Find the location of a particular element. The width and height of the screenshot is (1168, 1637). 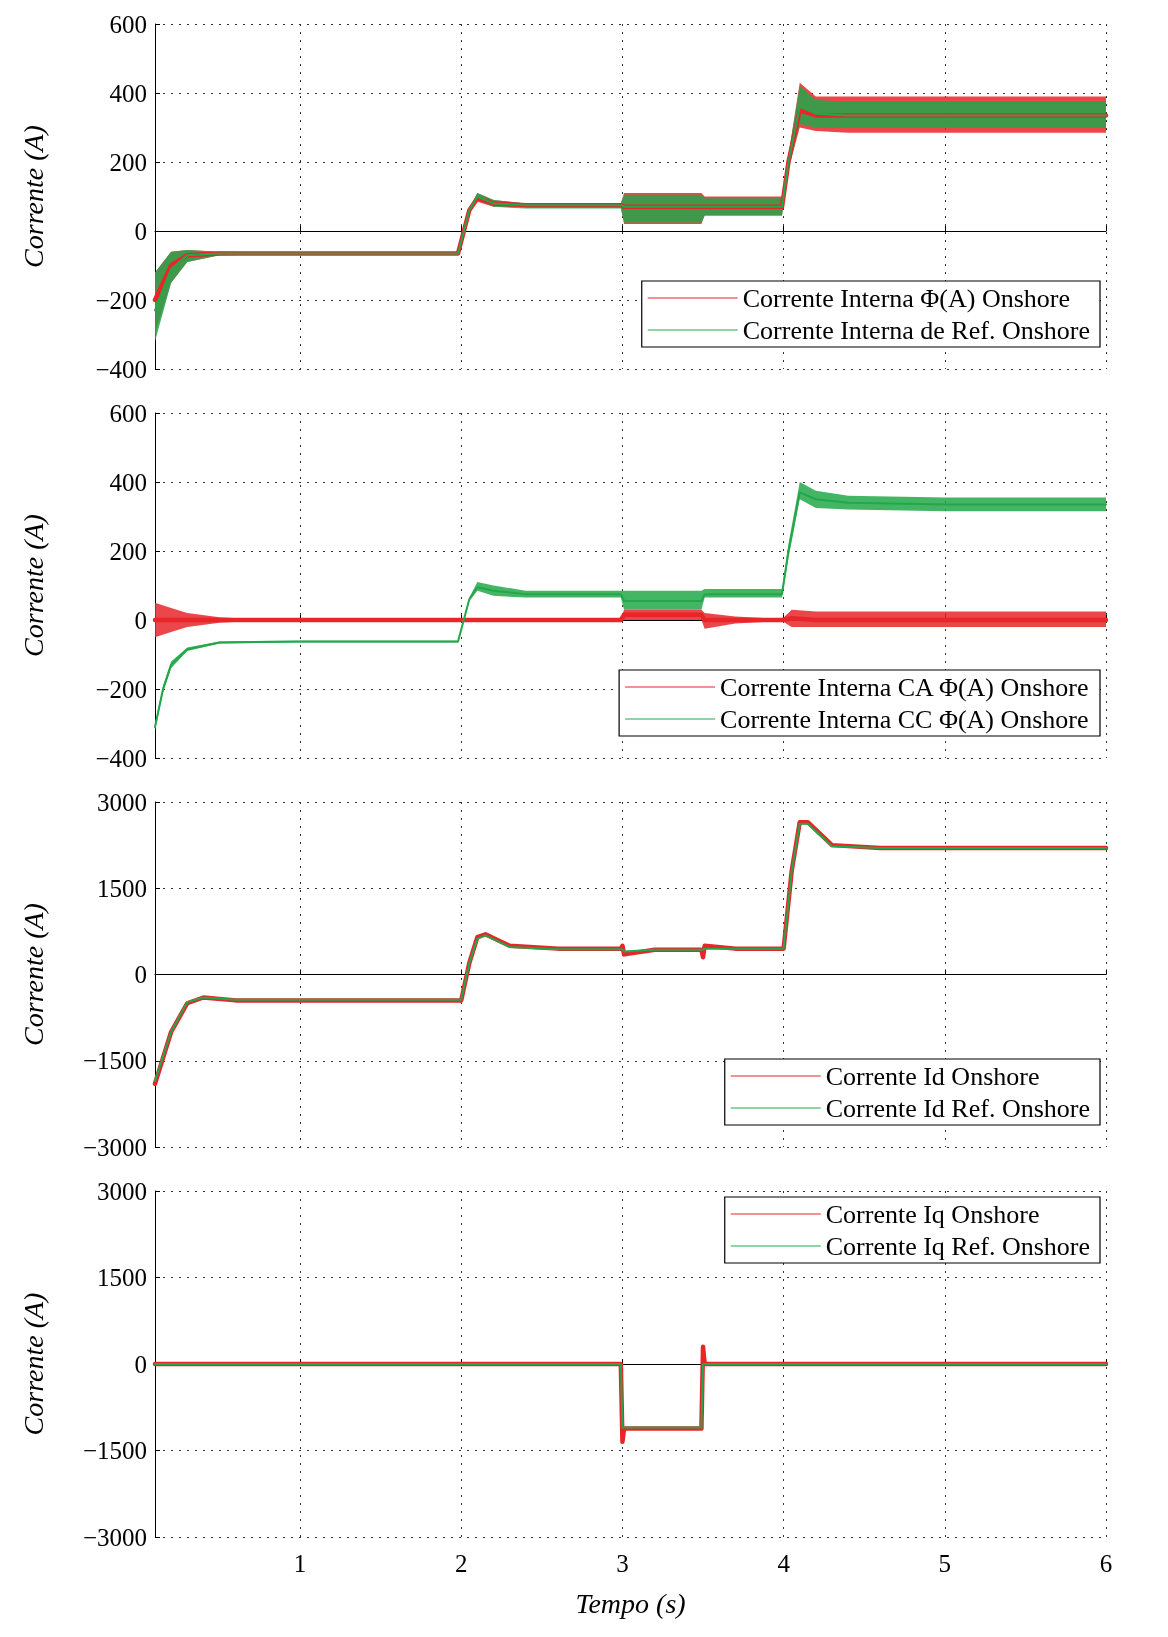

x-tick-label: 6 is located at coordinates (1106, 1563).